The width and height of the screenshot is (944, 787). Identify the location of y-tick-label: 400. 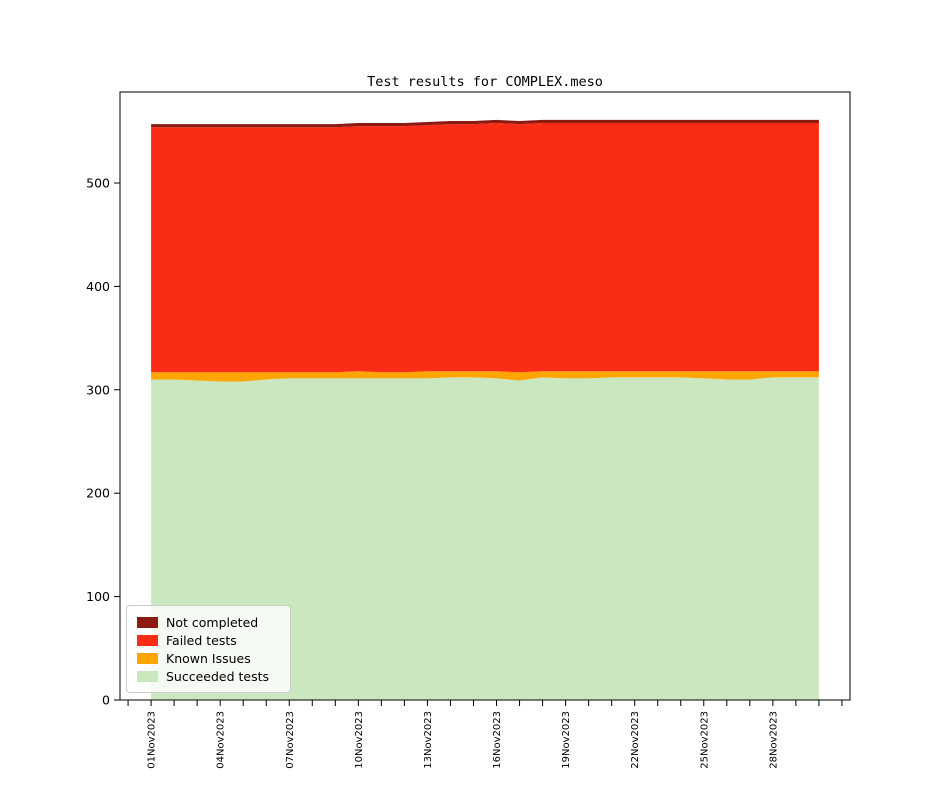
(98, 286).